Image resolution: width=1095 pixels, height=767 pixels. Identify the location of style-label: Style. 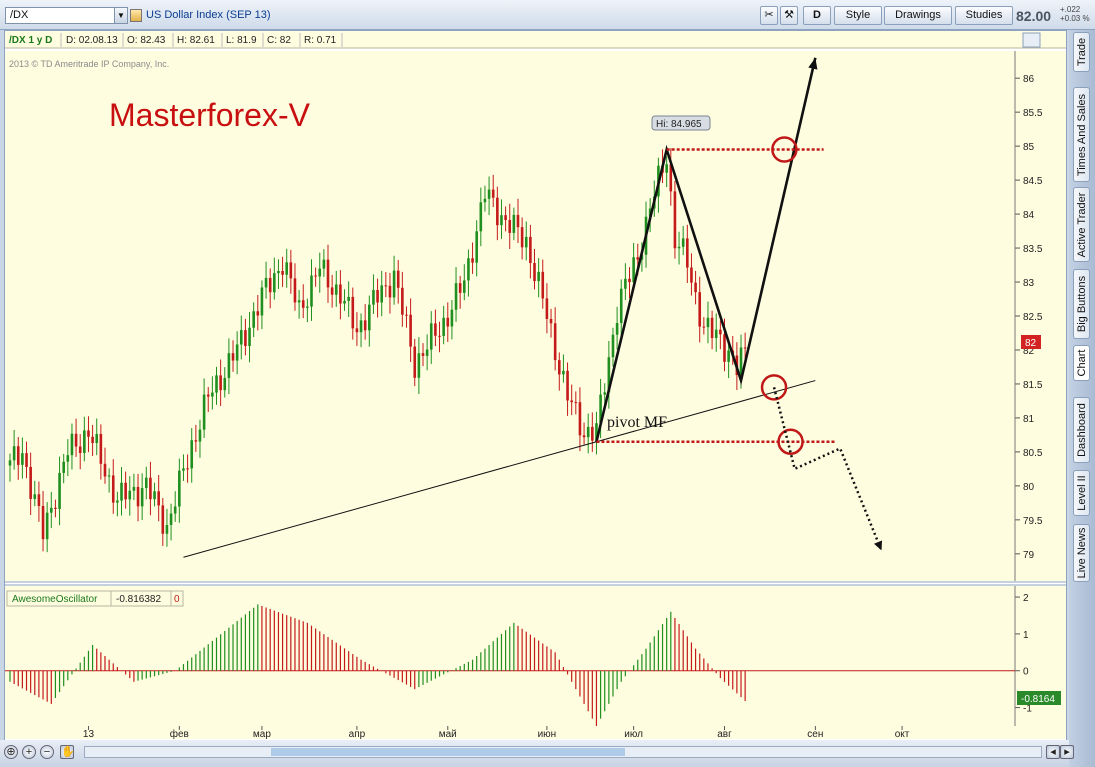
(858, 15).